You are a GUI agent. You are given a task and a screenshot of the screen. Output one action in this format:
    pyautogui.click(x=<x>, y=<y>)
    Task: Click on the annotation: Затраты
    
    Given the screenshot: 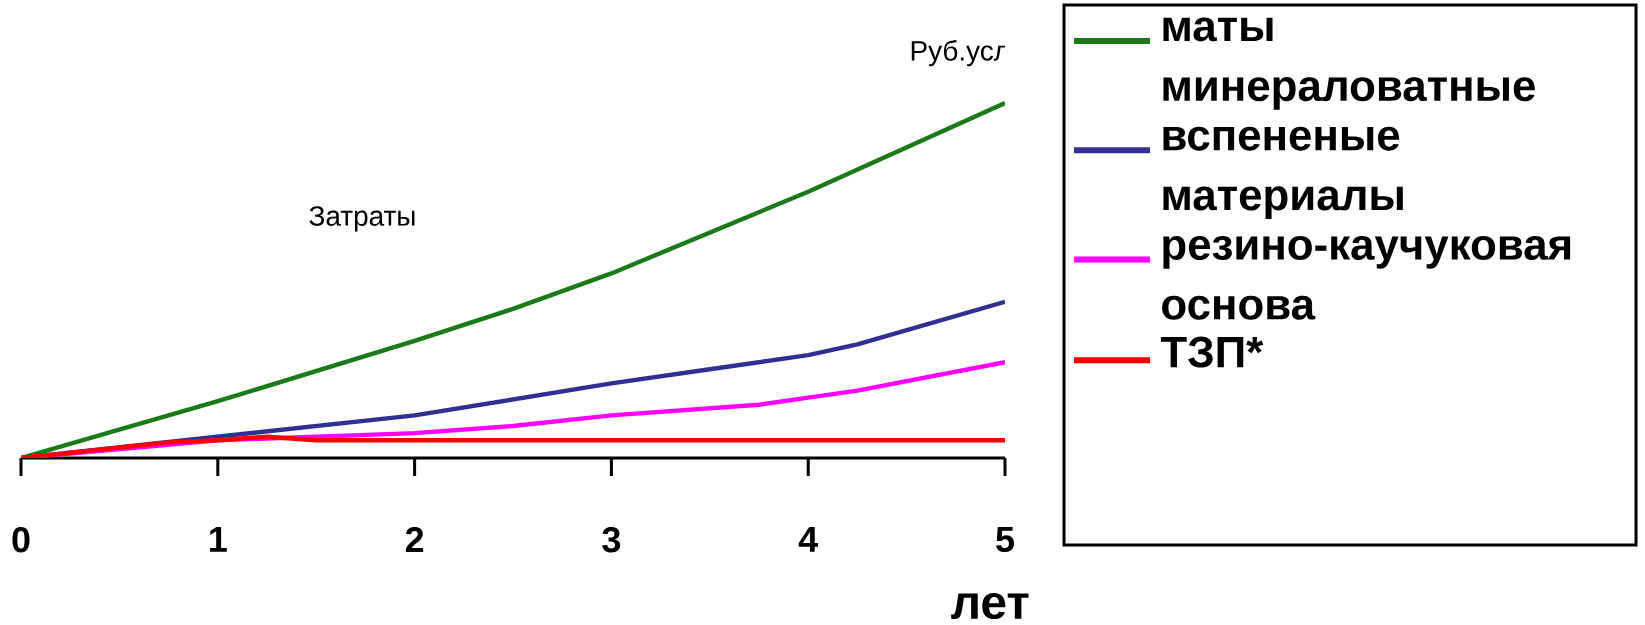 What is the action you would take?
    pyautogui.click(x=362, y=219)
    